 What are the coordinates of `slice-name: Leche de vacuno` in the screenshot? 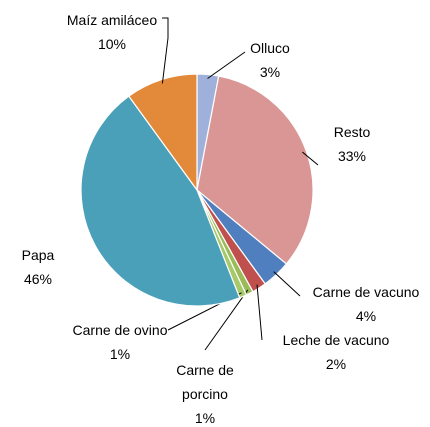 It's located at (336, 340).